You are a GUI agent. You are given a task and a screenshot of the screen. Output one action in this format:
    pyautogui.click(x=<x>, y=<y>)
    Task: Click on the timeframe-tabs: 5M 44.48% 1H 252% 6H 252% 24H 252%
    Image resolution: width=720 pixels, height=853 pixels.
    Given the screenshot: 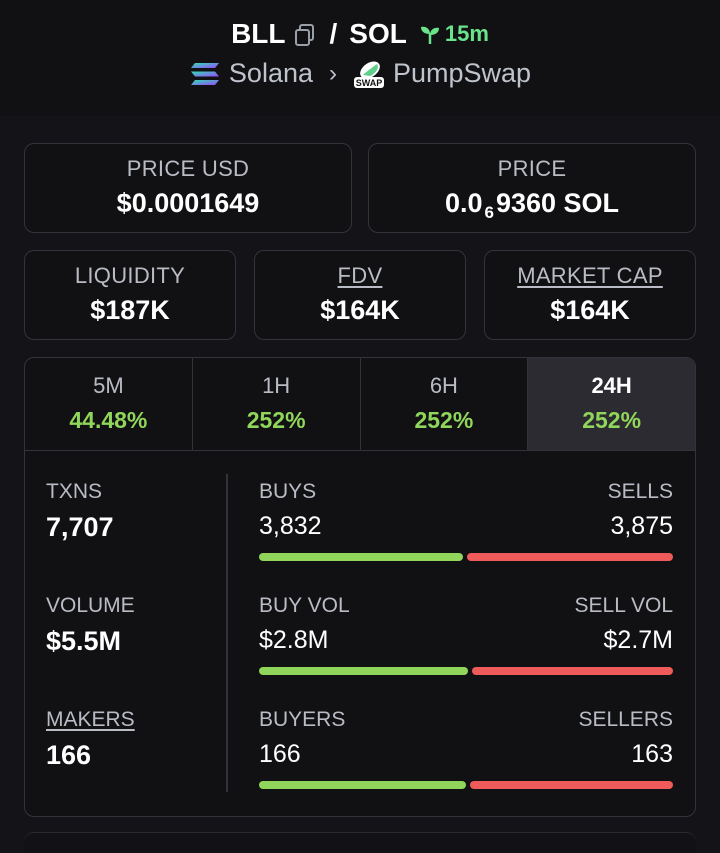 What is the action you would take?
    pyautogui.click(x=360, y=404)
    